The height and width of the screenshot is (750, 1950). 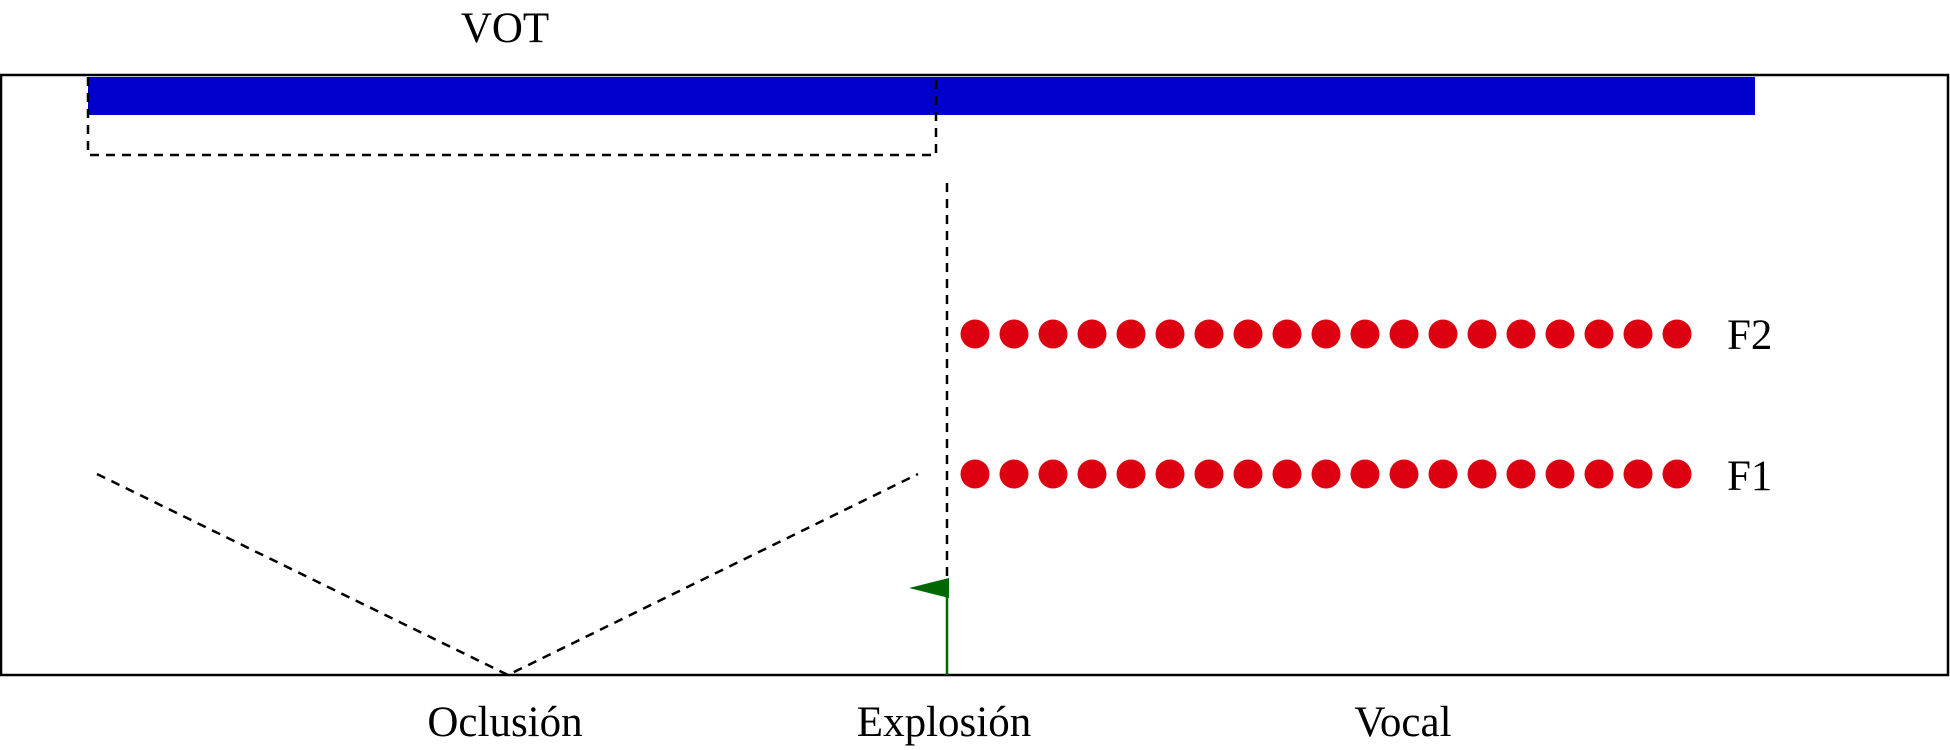 I want to click on f2-label: F2, so click(x=1749, y=335).